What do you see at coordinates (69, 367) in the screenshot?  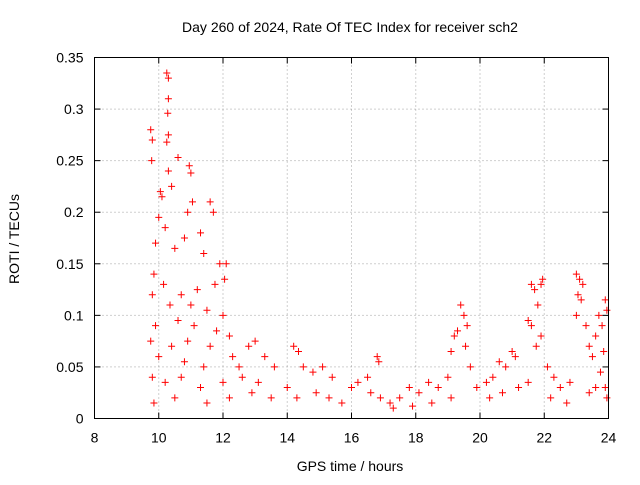 I see `y-tick-label: 0.05` at bounding box center [69, 367].